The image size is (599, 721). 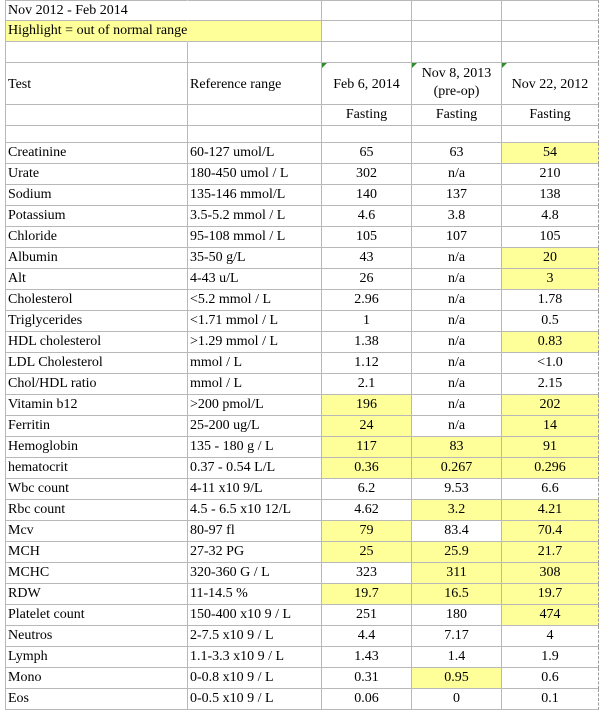 I want to click on value-nov-2012-cell: 4, so click(x=550, y=636).